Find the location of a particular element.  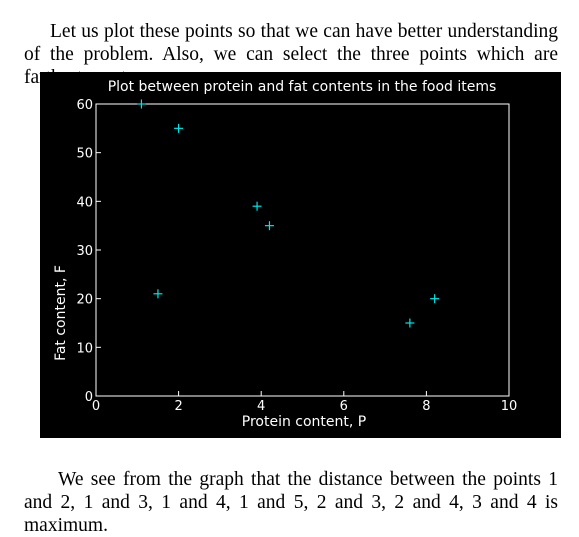

x-tick-label: 8 is located at coordinates (426, 406).